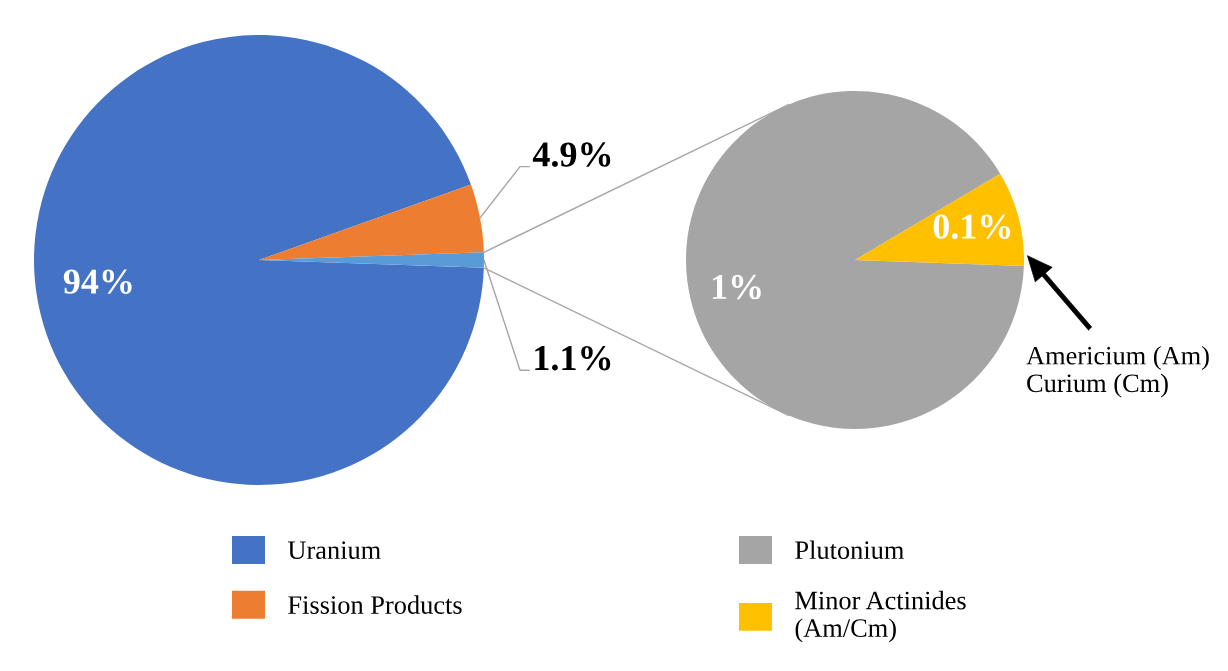  What do you see at coordinates (97, 281) in the screenshot?
I see `data-label: 94%` at bounding box center [97, 281].